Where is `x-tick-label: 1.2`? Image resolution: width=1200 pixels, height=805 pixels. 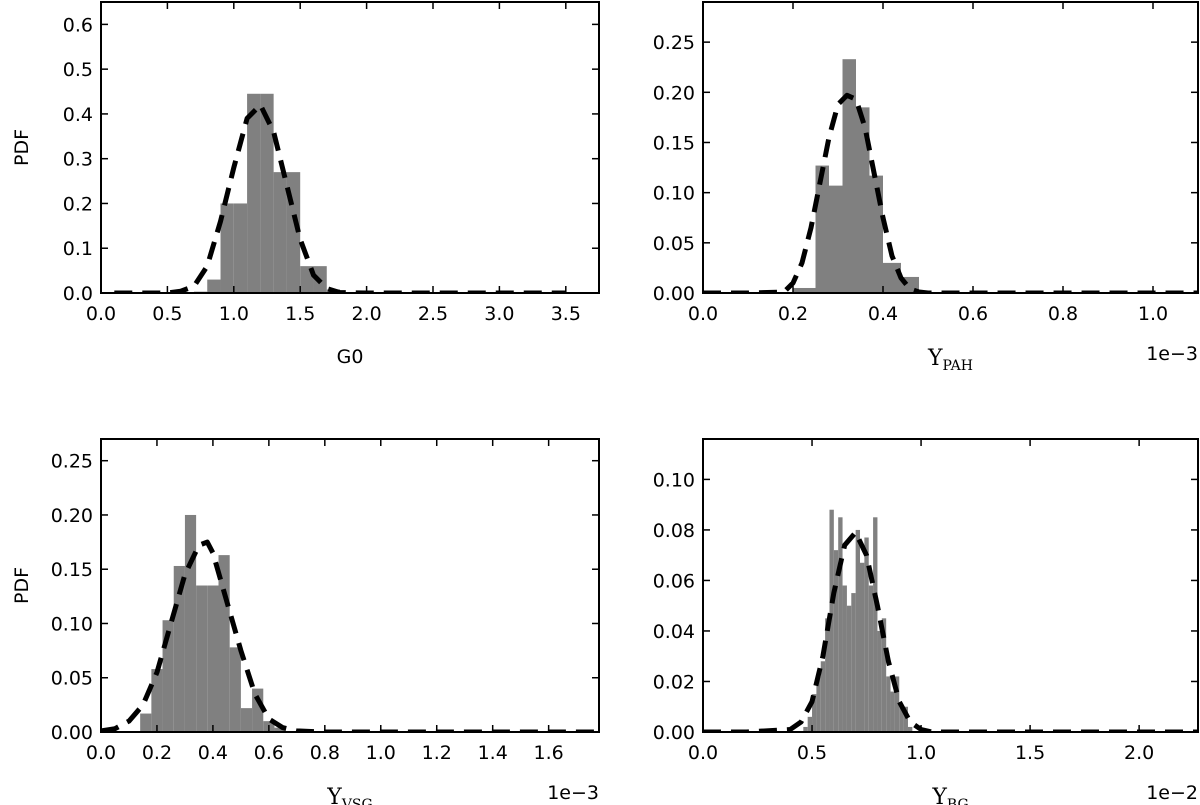 x-tick-label: 1.2 is located at coordinates (437, 753).